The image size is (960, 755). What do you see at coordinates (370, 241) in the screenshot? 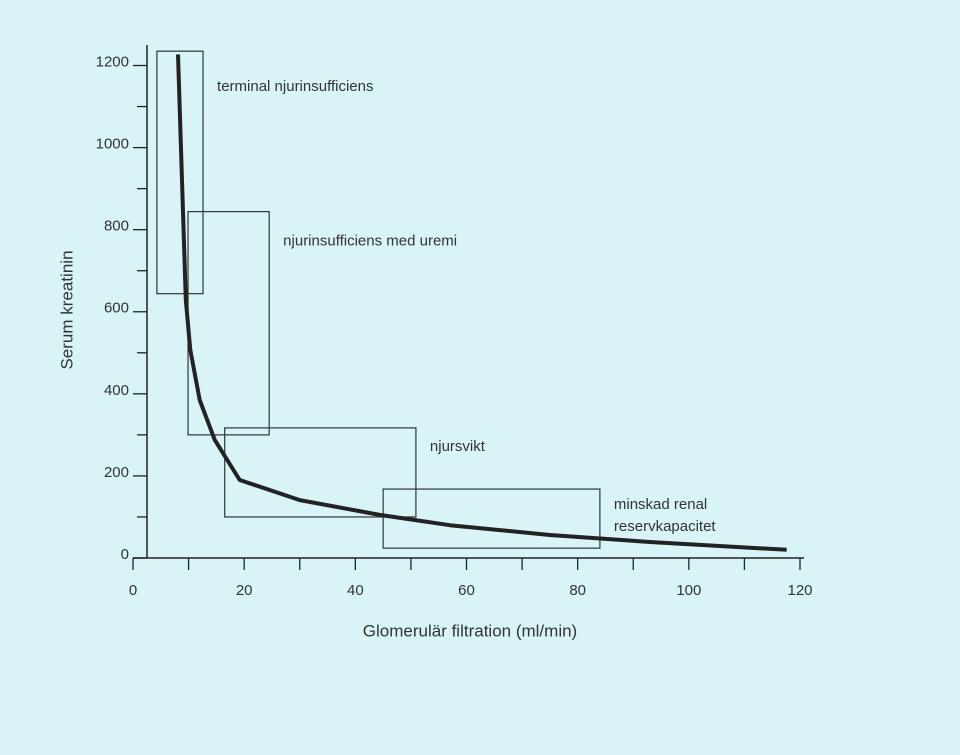
I see `region-label: njurinsufficiens med uremi` at bounding box center [370, 241].